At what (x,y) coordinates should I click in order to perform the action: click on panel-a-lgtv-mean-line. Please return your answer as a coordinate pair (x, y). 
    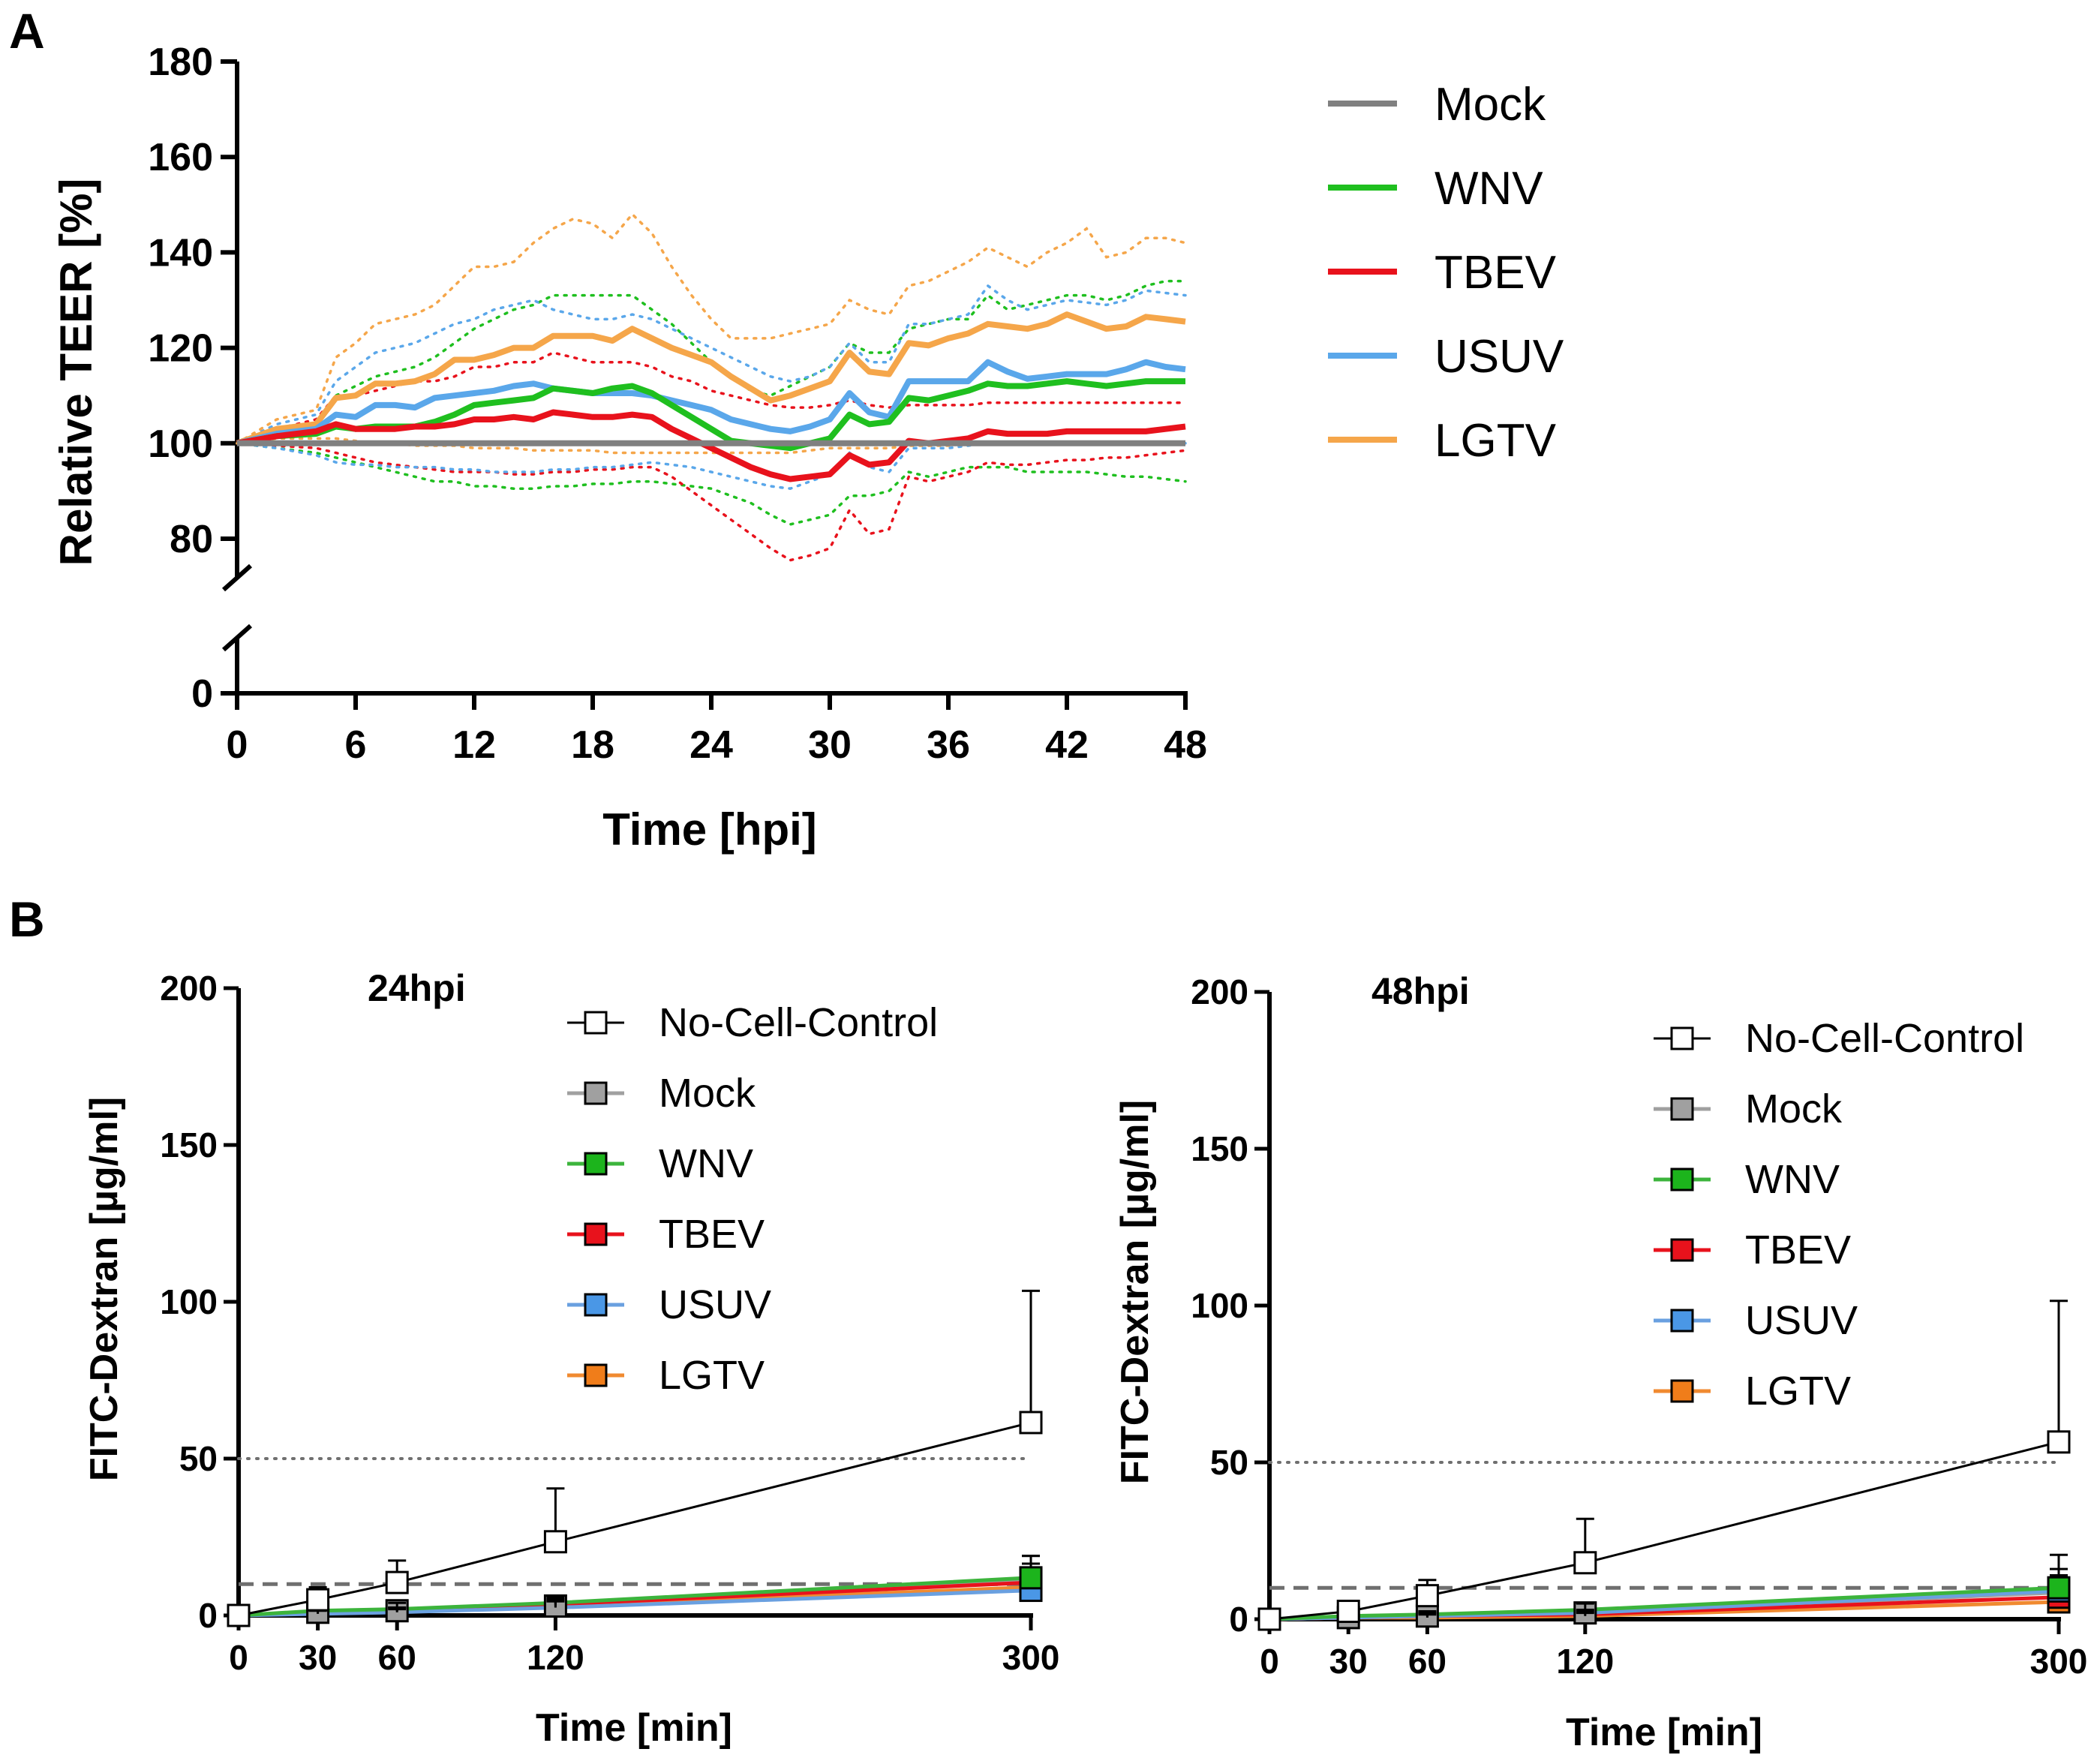
    Looking at the image, I should click on (711, 378).